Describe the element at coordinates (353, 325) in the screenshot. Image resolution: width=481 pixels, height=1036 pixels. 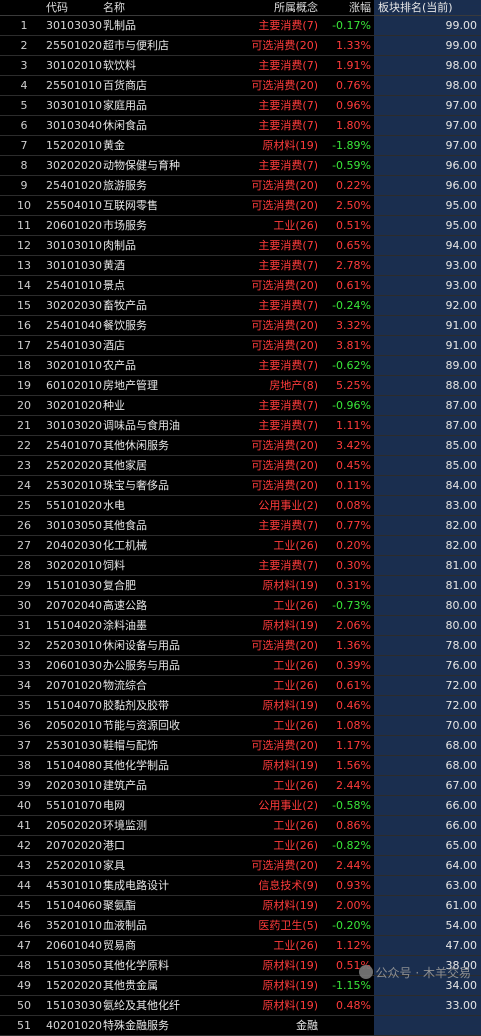
I see `row-change: 3.32%` at that location.